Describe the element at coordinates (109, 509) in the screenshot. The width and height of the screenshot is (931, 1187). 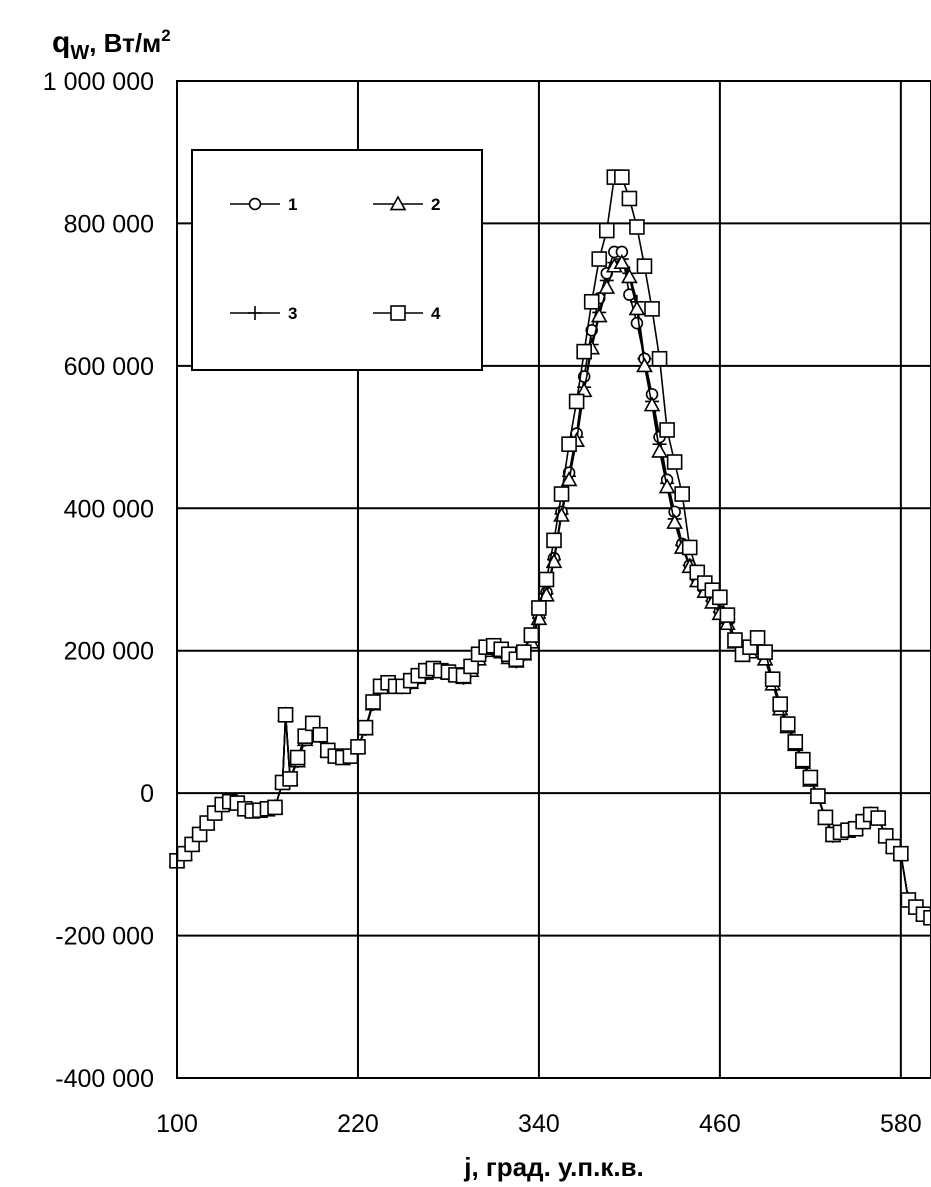
I see `y-tick-label: 400 000` at that location.